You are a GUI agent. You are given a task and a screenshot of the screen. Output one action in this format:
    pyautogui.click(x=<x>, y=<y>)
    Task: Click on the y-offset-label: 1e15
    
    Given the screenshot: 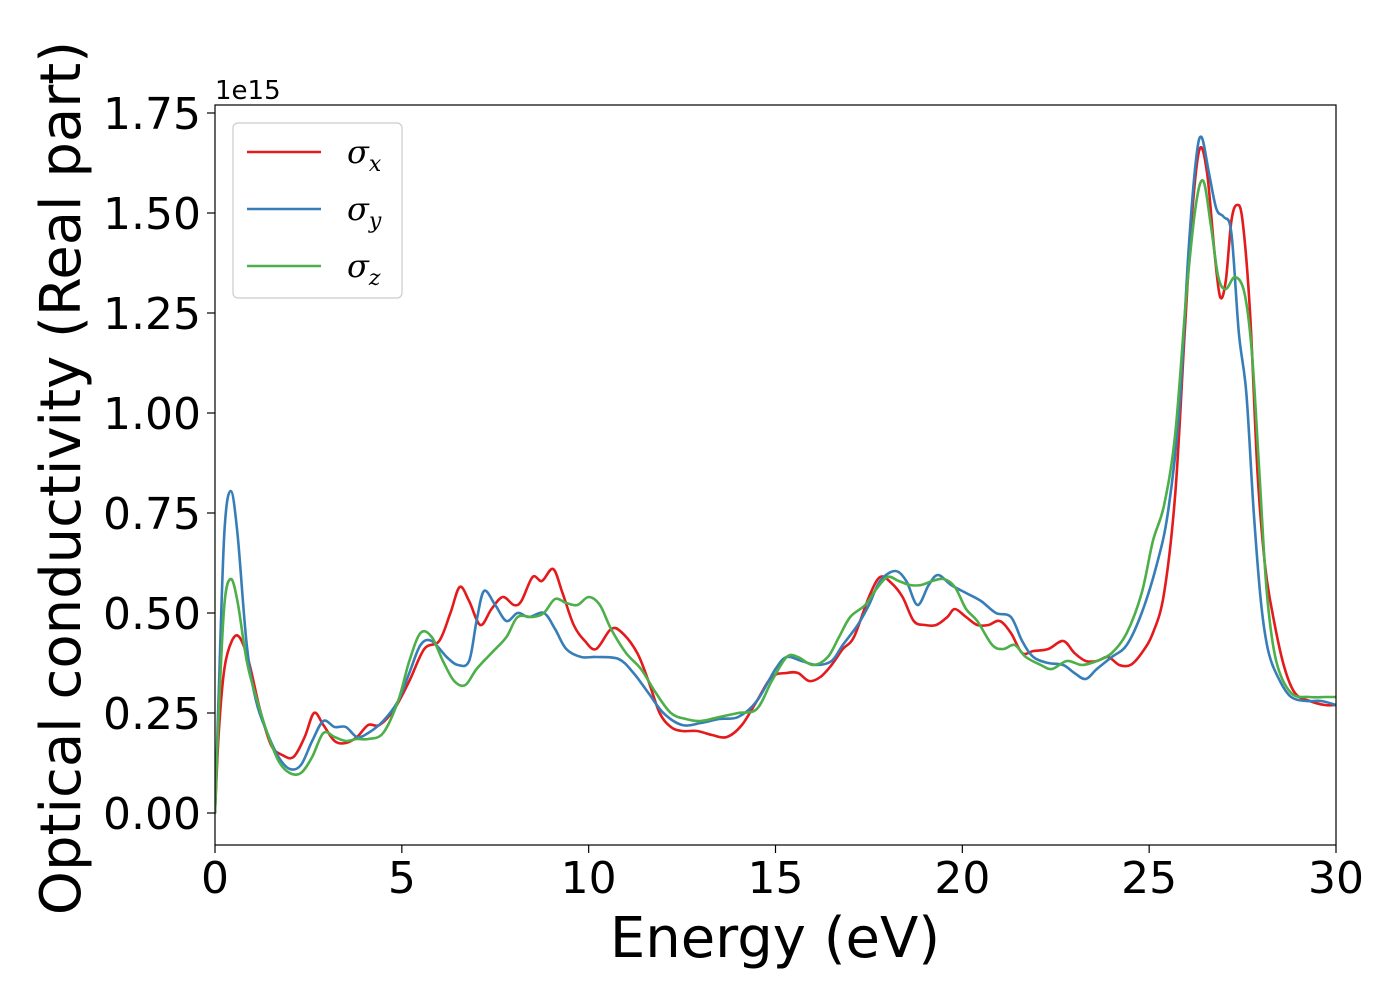 What is the action you would take?
    pyautogui.click(x=248, y=91)
    